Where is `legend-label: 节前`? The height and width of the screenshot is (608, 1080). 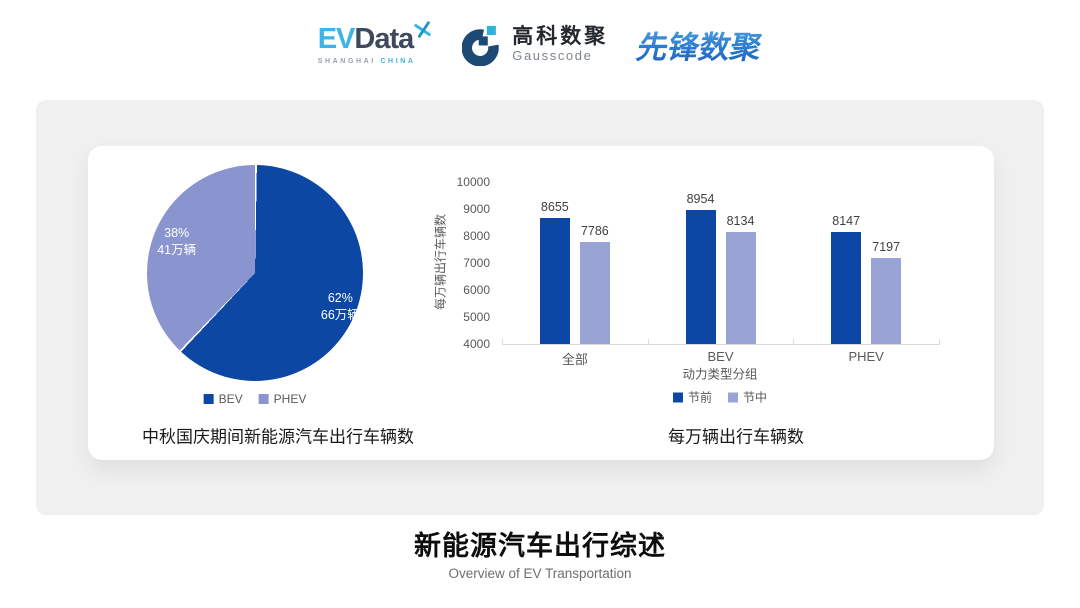
legend-label: 节前 is located at coordinates (699, 397).